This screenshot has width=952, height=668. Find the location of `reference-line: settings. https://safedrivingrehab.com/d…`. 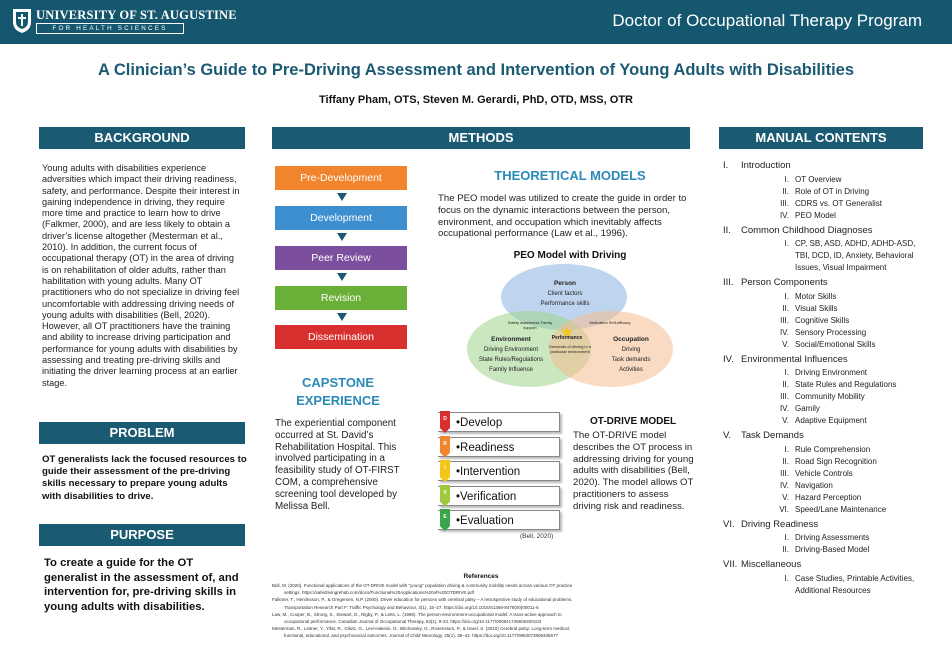

reference-line: settings. https://safedrivingrehab.com/d… is located at coordinates (379, 593).